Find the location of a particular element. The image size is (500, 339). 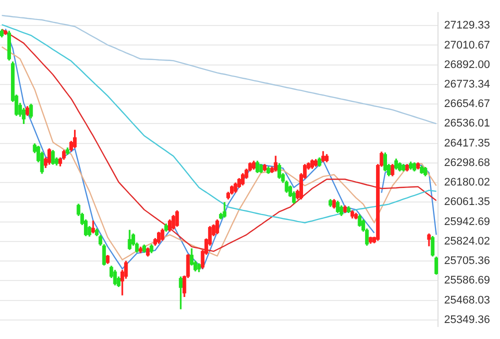

y-tick-label: 25705.36 is located at coordinates (467, 261).